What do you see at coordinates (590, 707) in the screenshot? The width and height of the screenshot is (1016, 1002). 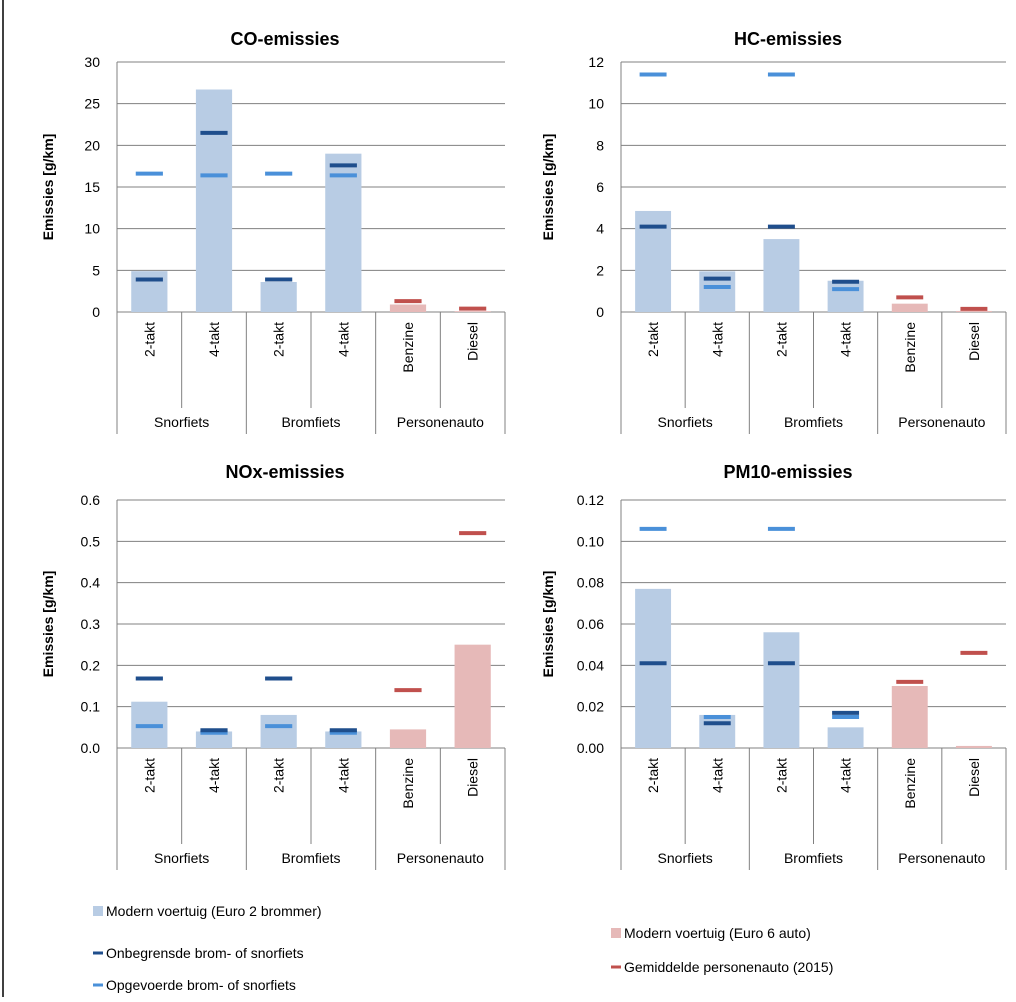 I see `y-tick-label: 0.02` at bounding box center [590, 707].